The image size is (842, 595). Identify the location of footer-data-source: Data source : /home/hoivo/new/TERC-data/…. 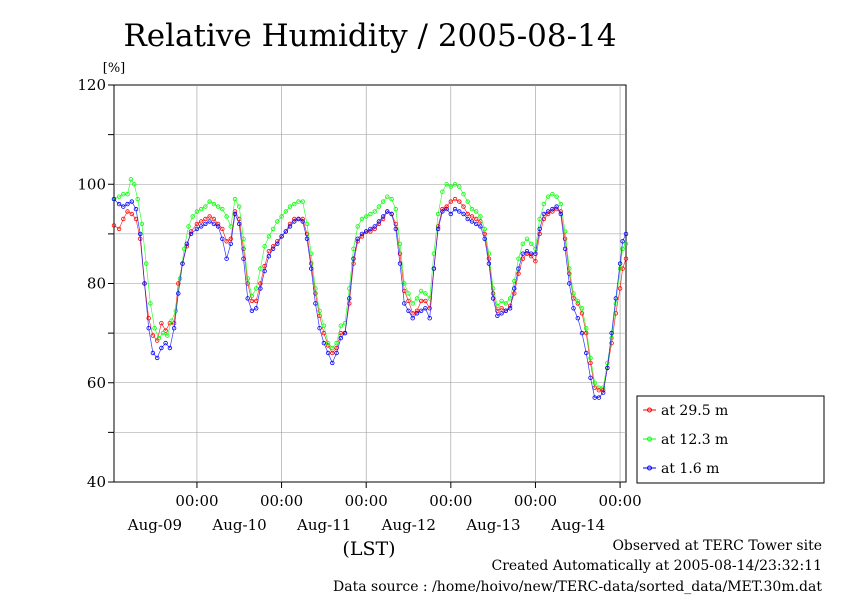
(577, 587).